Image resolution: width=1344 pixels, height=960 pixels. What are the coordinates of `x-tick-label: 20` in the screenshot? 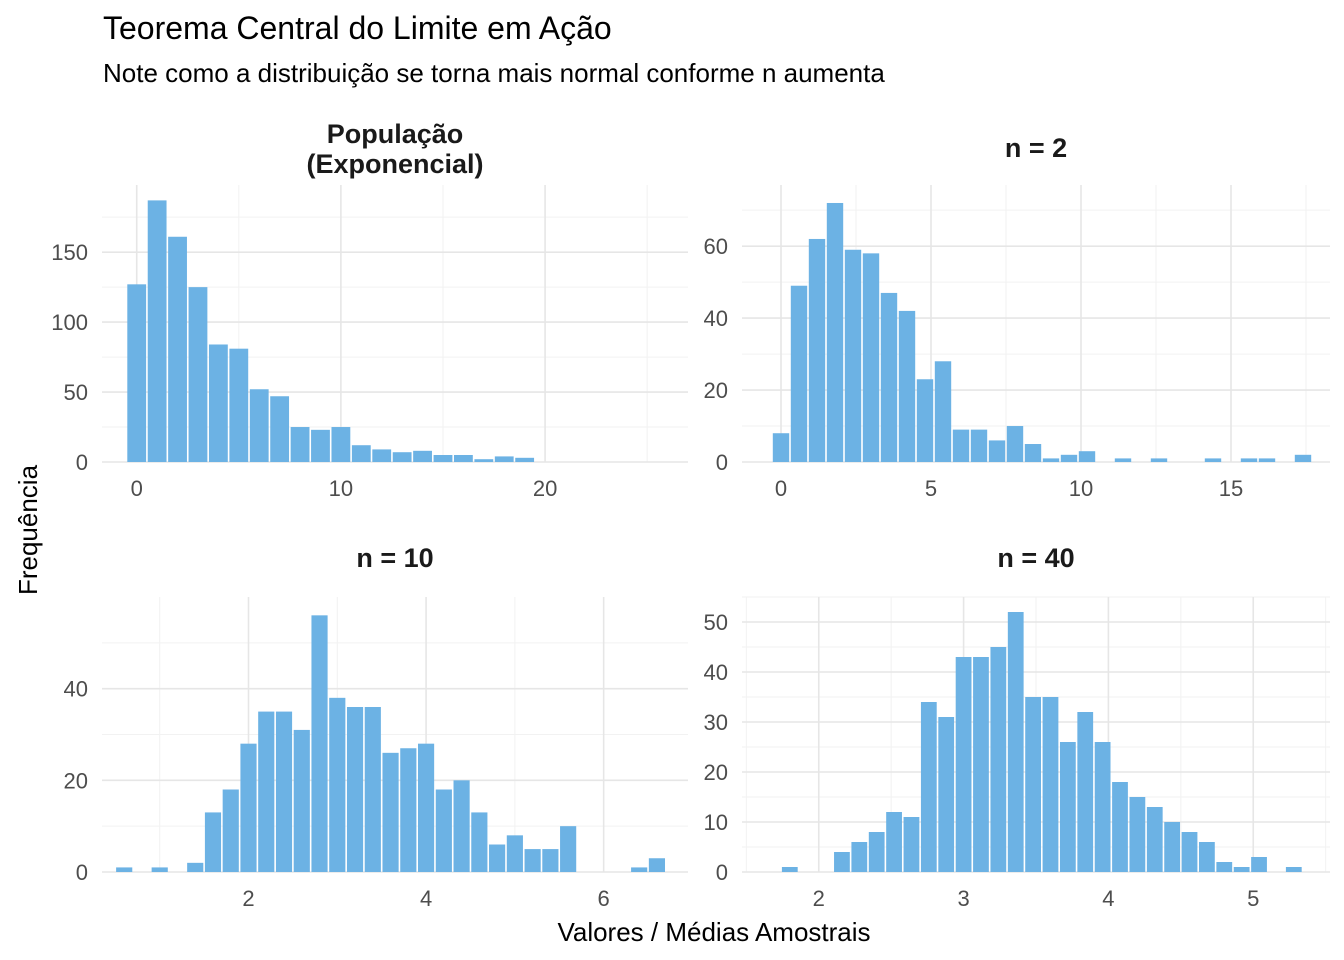 It's located at (545, 488).